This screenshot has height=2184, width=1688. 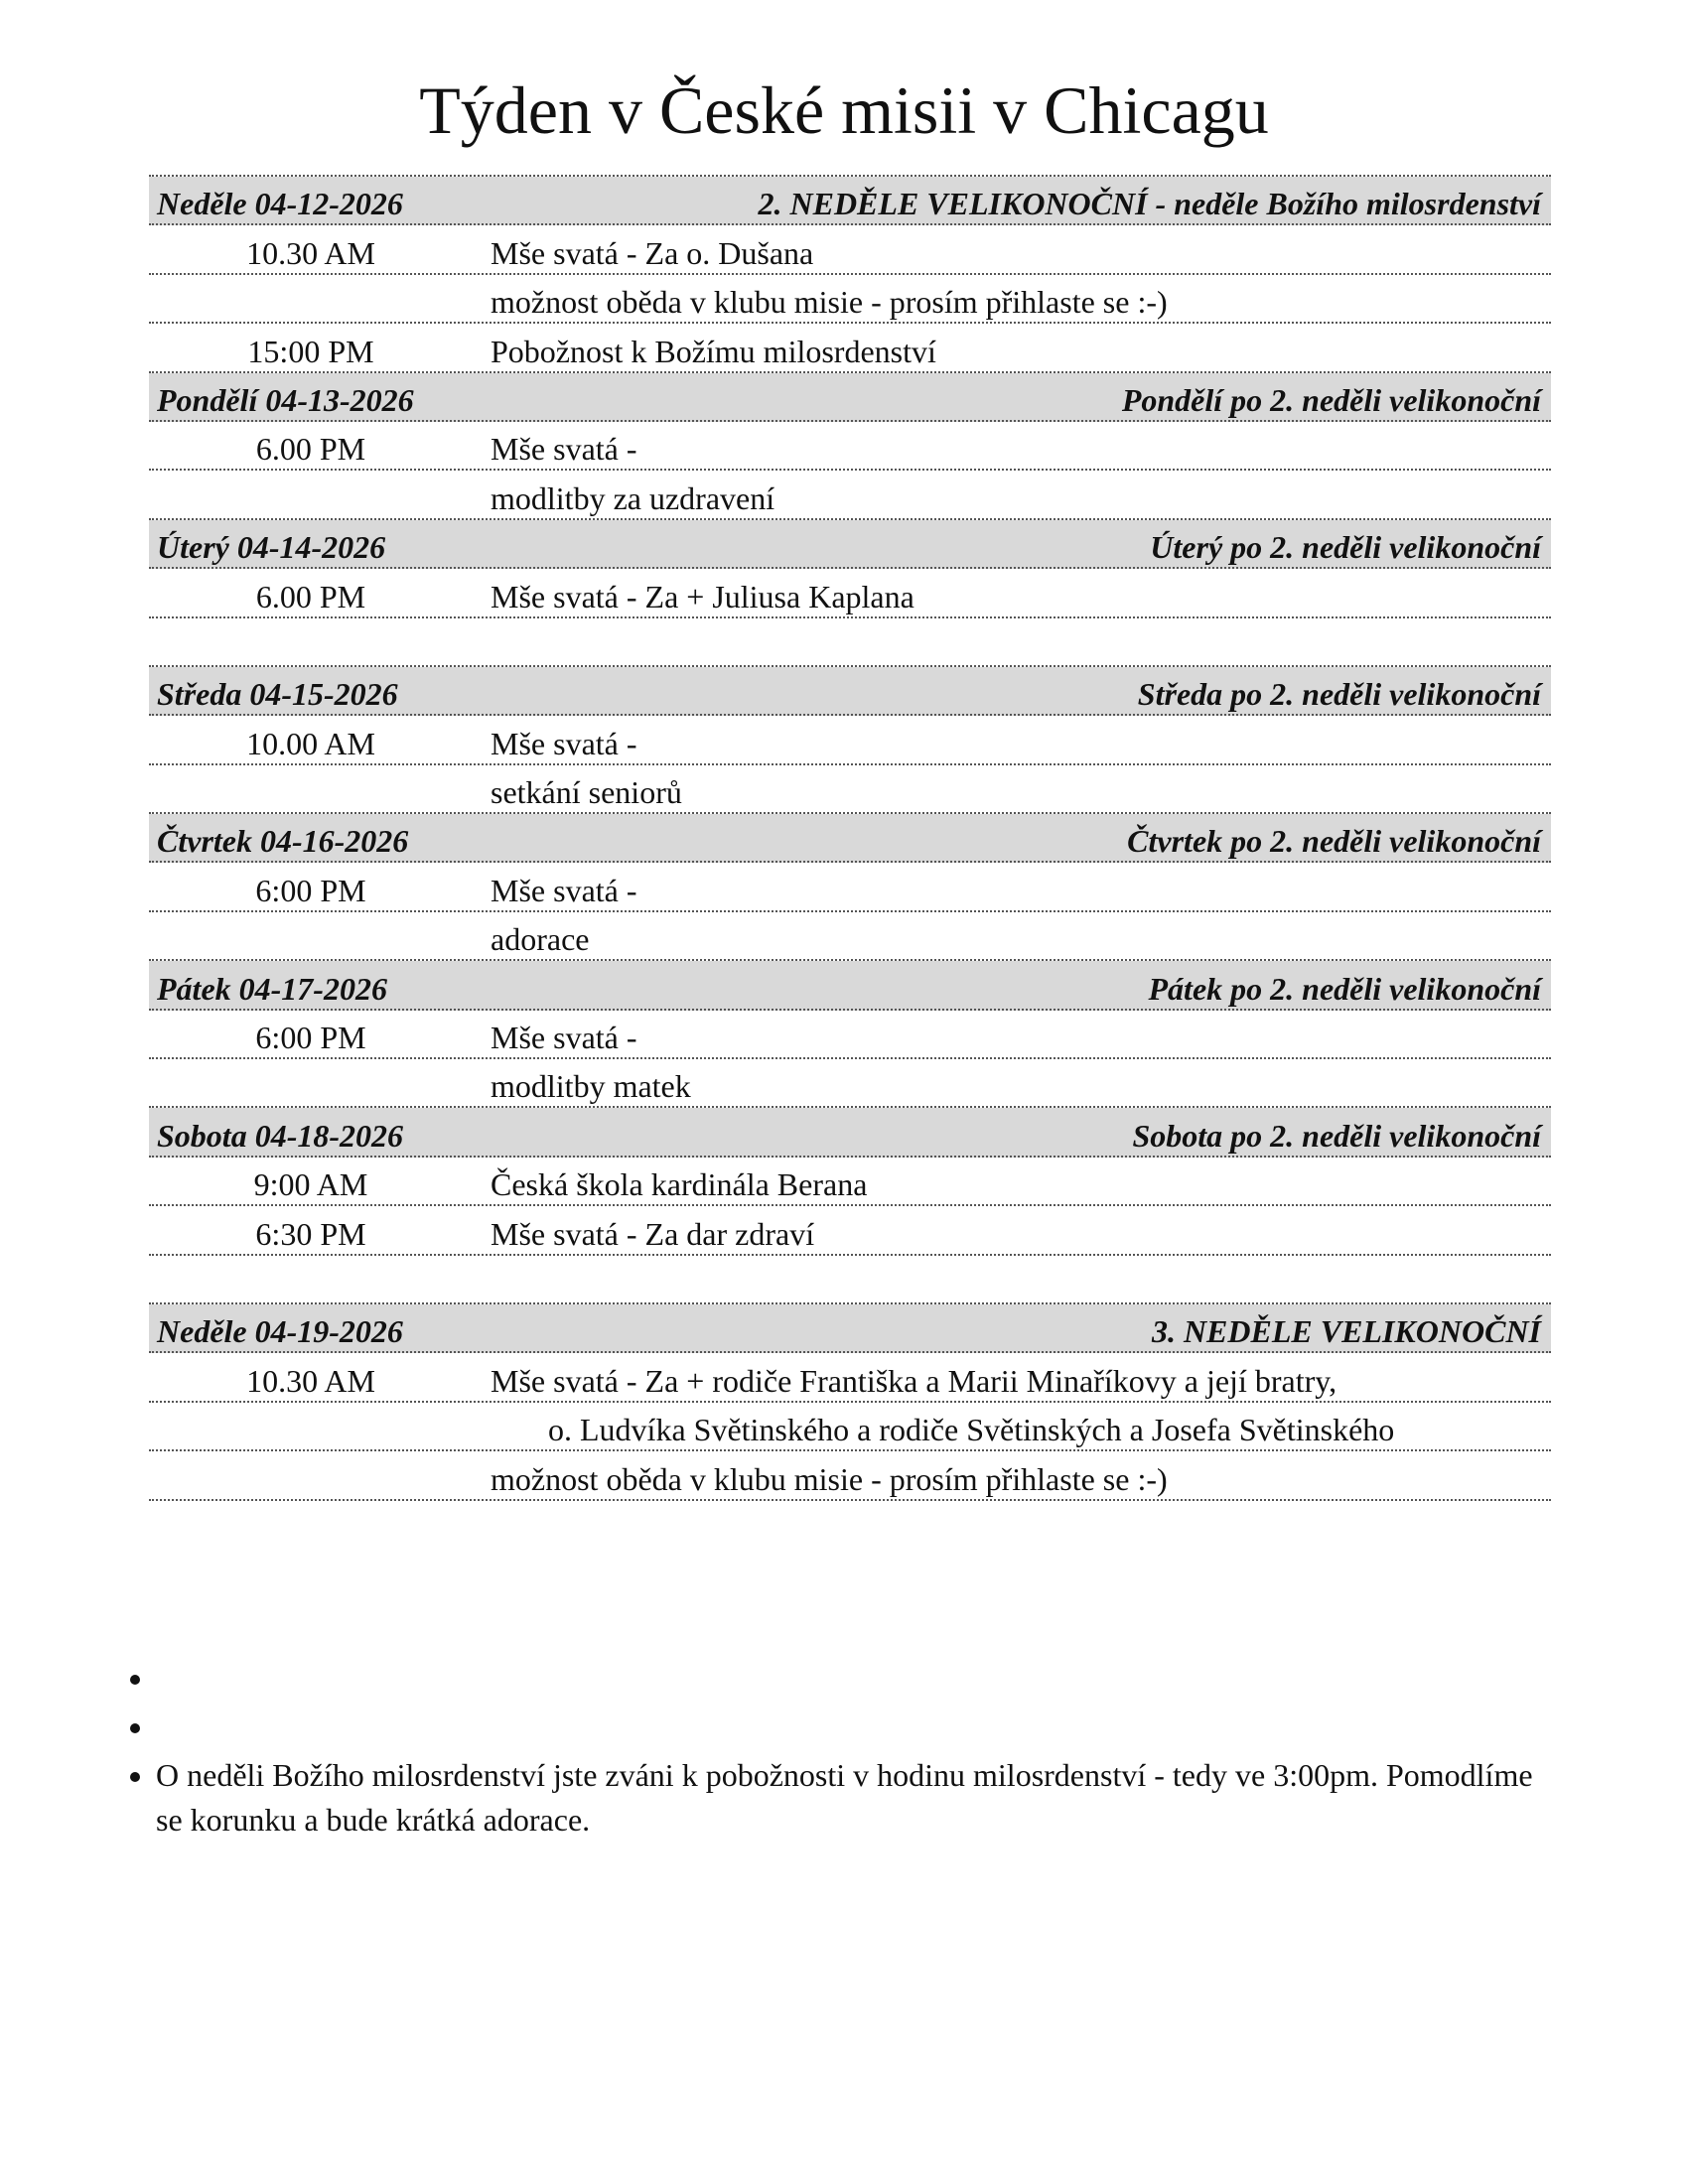 What do you see at coordinates (1345, 988) in the screenshot?
I see `day-feast: Pátek po 2. neděli velikonoční` at bounding box center [1345, 988].